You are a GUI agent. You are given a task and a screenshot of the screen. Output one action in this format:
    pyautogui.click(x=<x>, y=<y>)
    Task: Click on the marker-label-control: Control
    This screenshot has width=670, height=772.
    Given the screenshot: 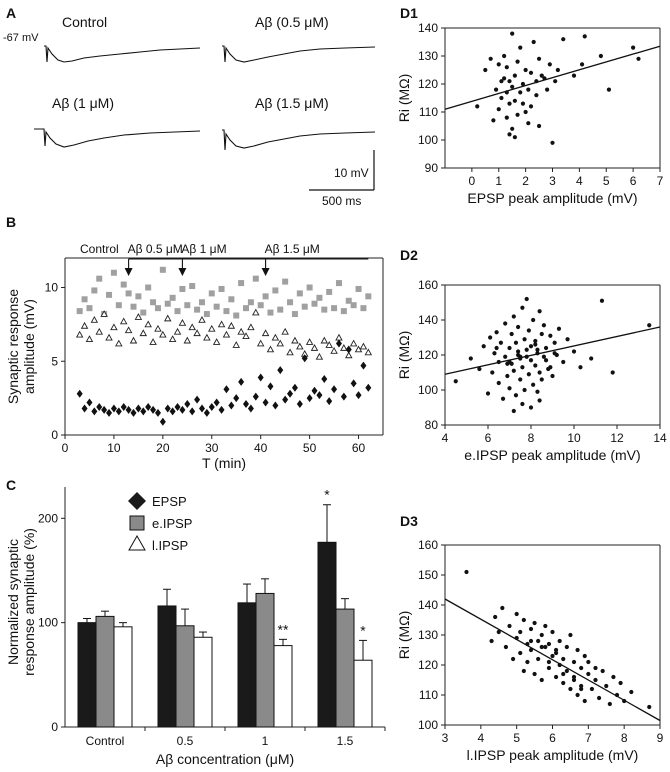 What is the action you would take?
    pyautogui.click(x=99, y=249)
    